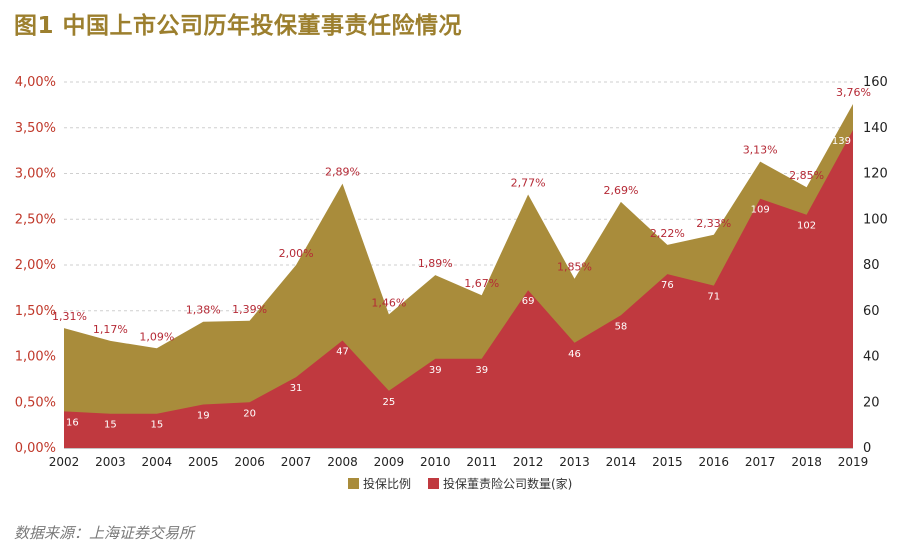 The height and width of the screenshot is (553, 897). I want to click on ratio-data-label: 2,33%, so click(713, 223).